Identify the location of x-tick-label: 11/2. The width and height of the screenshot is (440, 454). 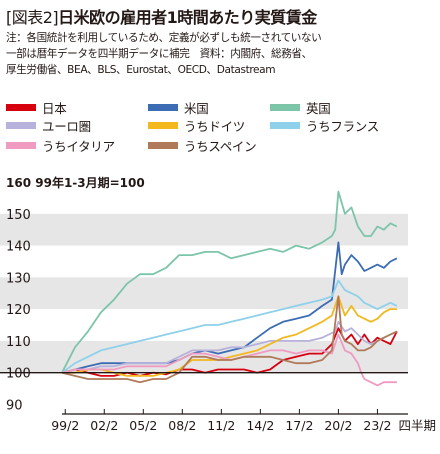
(221, 425).